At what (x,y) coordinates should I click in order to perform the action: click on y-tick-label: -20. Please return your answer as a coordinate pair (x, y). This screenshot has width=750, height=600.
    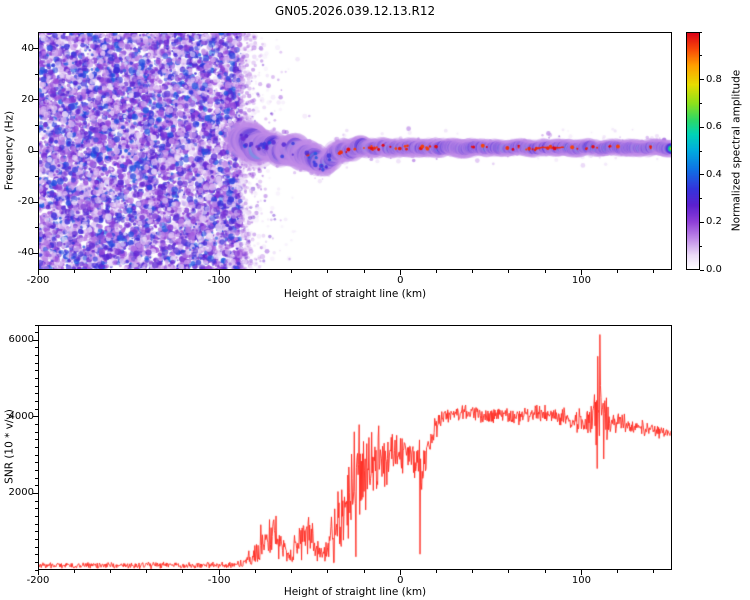
    Looking at the image, I should click on (25, 202).